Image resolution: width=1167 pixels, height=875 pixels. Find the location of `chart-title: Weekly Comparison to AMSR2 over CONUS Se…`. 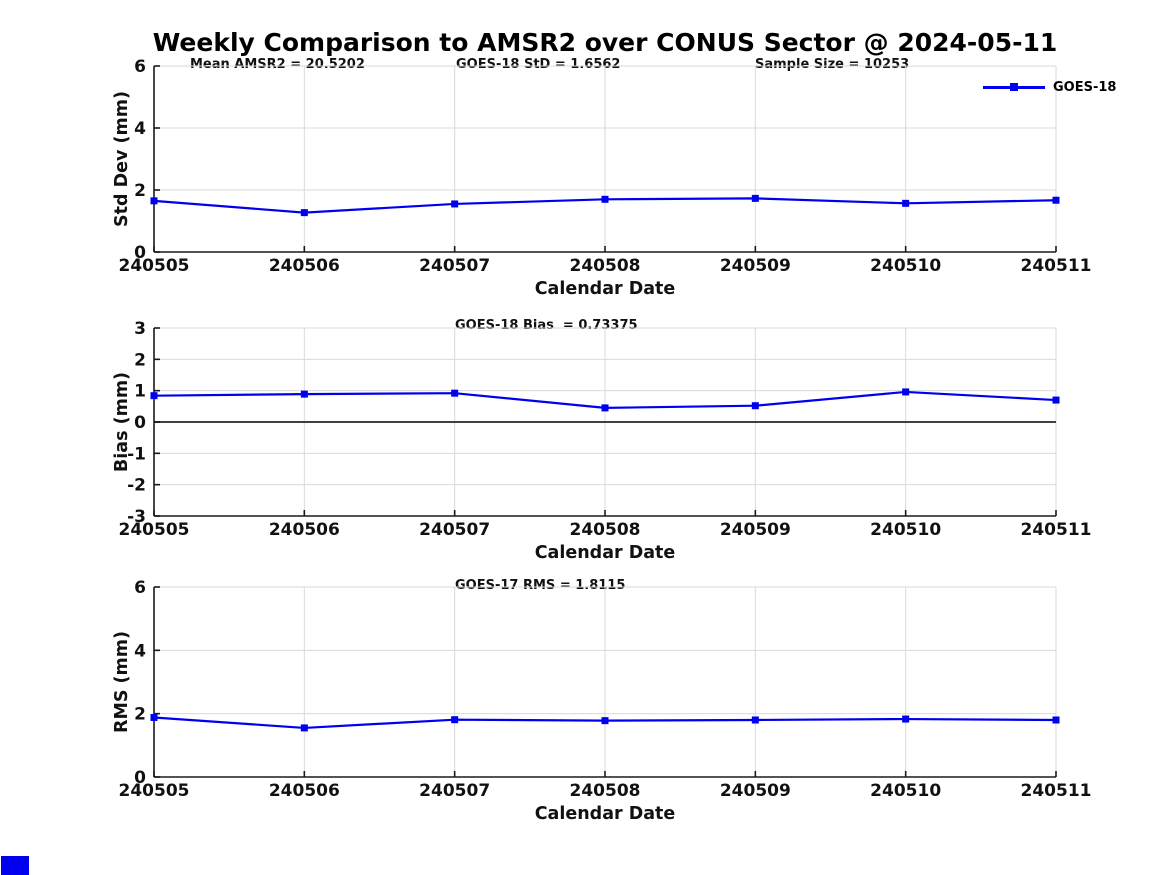

chart-title: Weekly Comparison to AMSR2 over CONUS Se… is located at coordinates (605, 42).